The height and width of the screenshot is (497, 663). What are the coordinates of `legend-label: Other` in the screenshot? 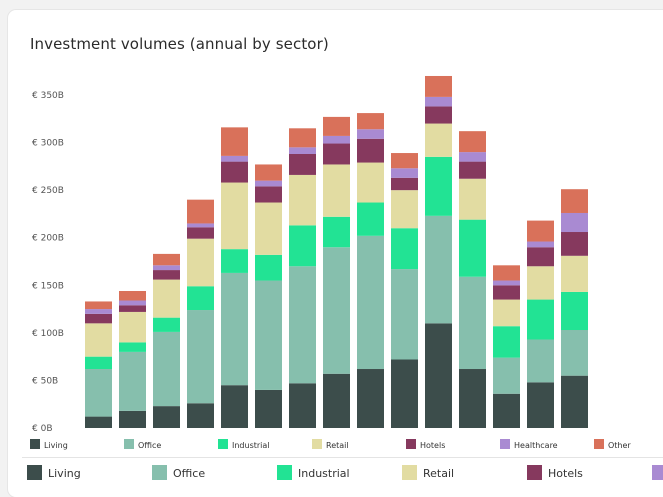 It's located at (619, 445).